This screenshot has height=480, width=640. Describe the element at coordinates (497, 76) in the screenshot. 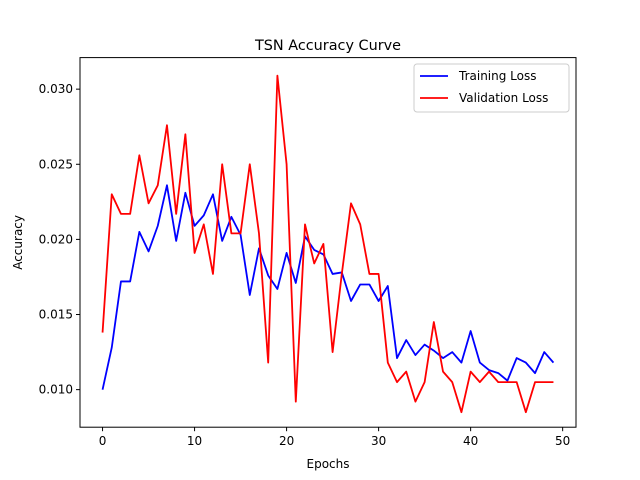

I see `legend-label-training: Training Loss` at that location.